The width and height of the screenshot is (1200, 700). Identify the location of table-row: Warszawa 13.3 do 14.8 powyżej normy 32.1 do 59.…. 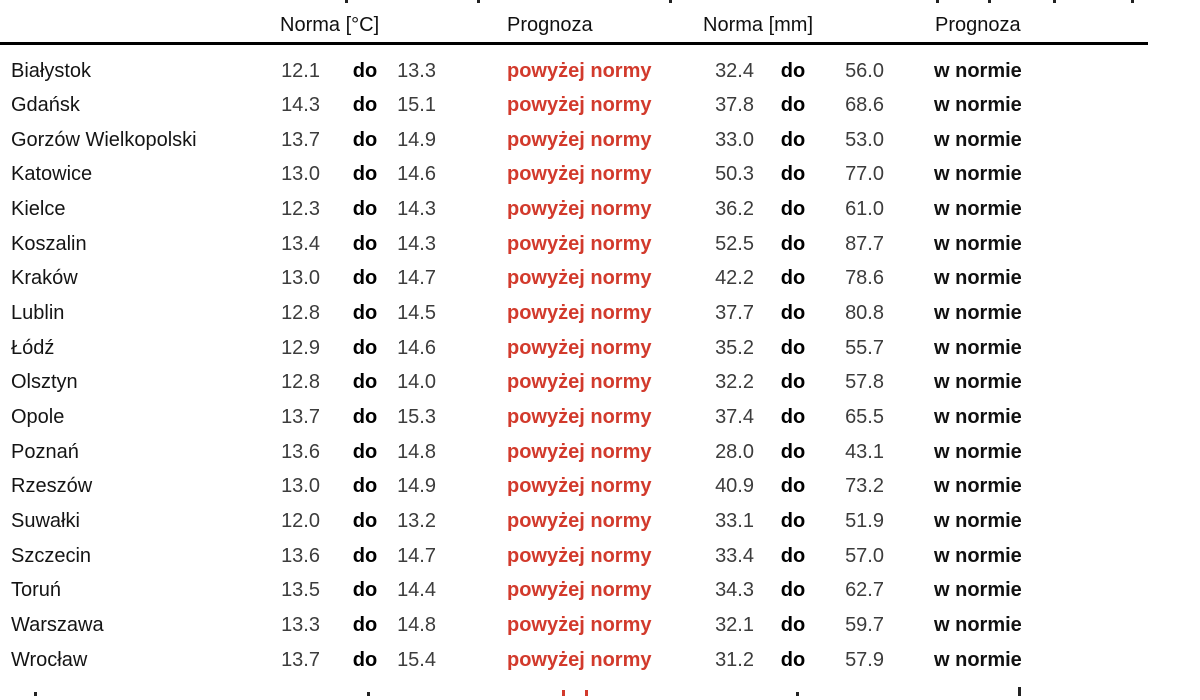
(600, 625).